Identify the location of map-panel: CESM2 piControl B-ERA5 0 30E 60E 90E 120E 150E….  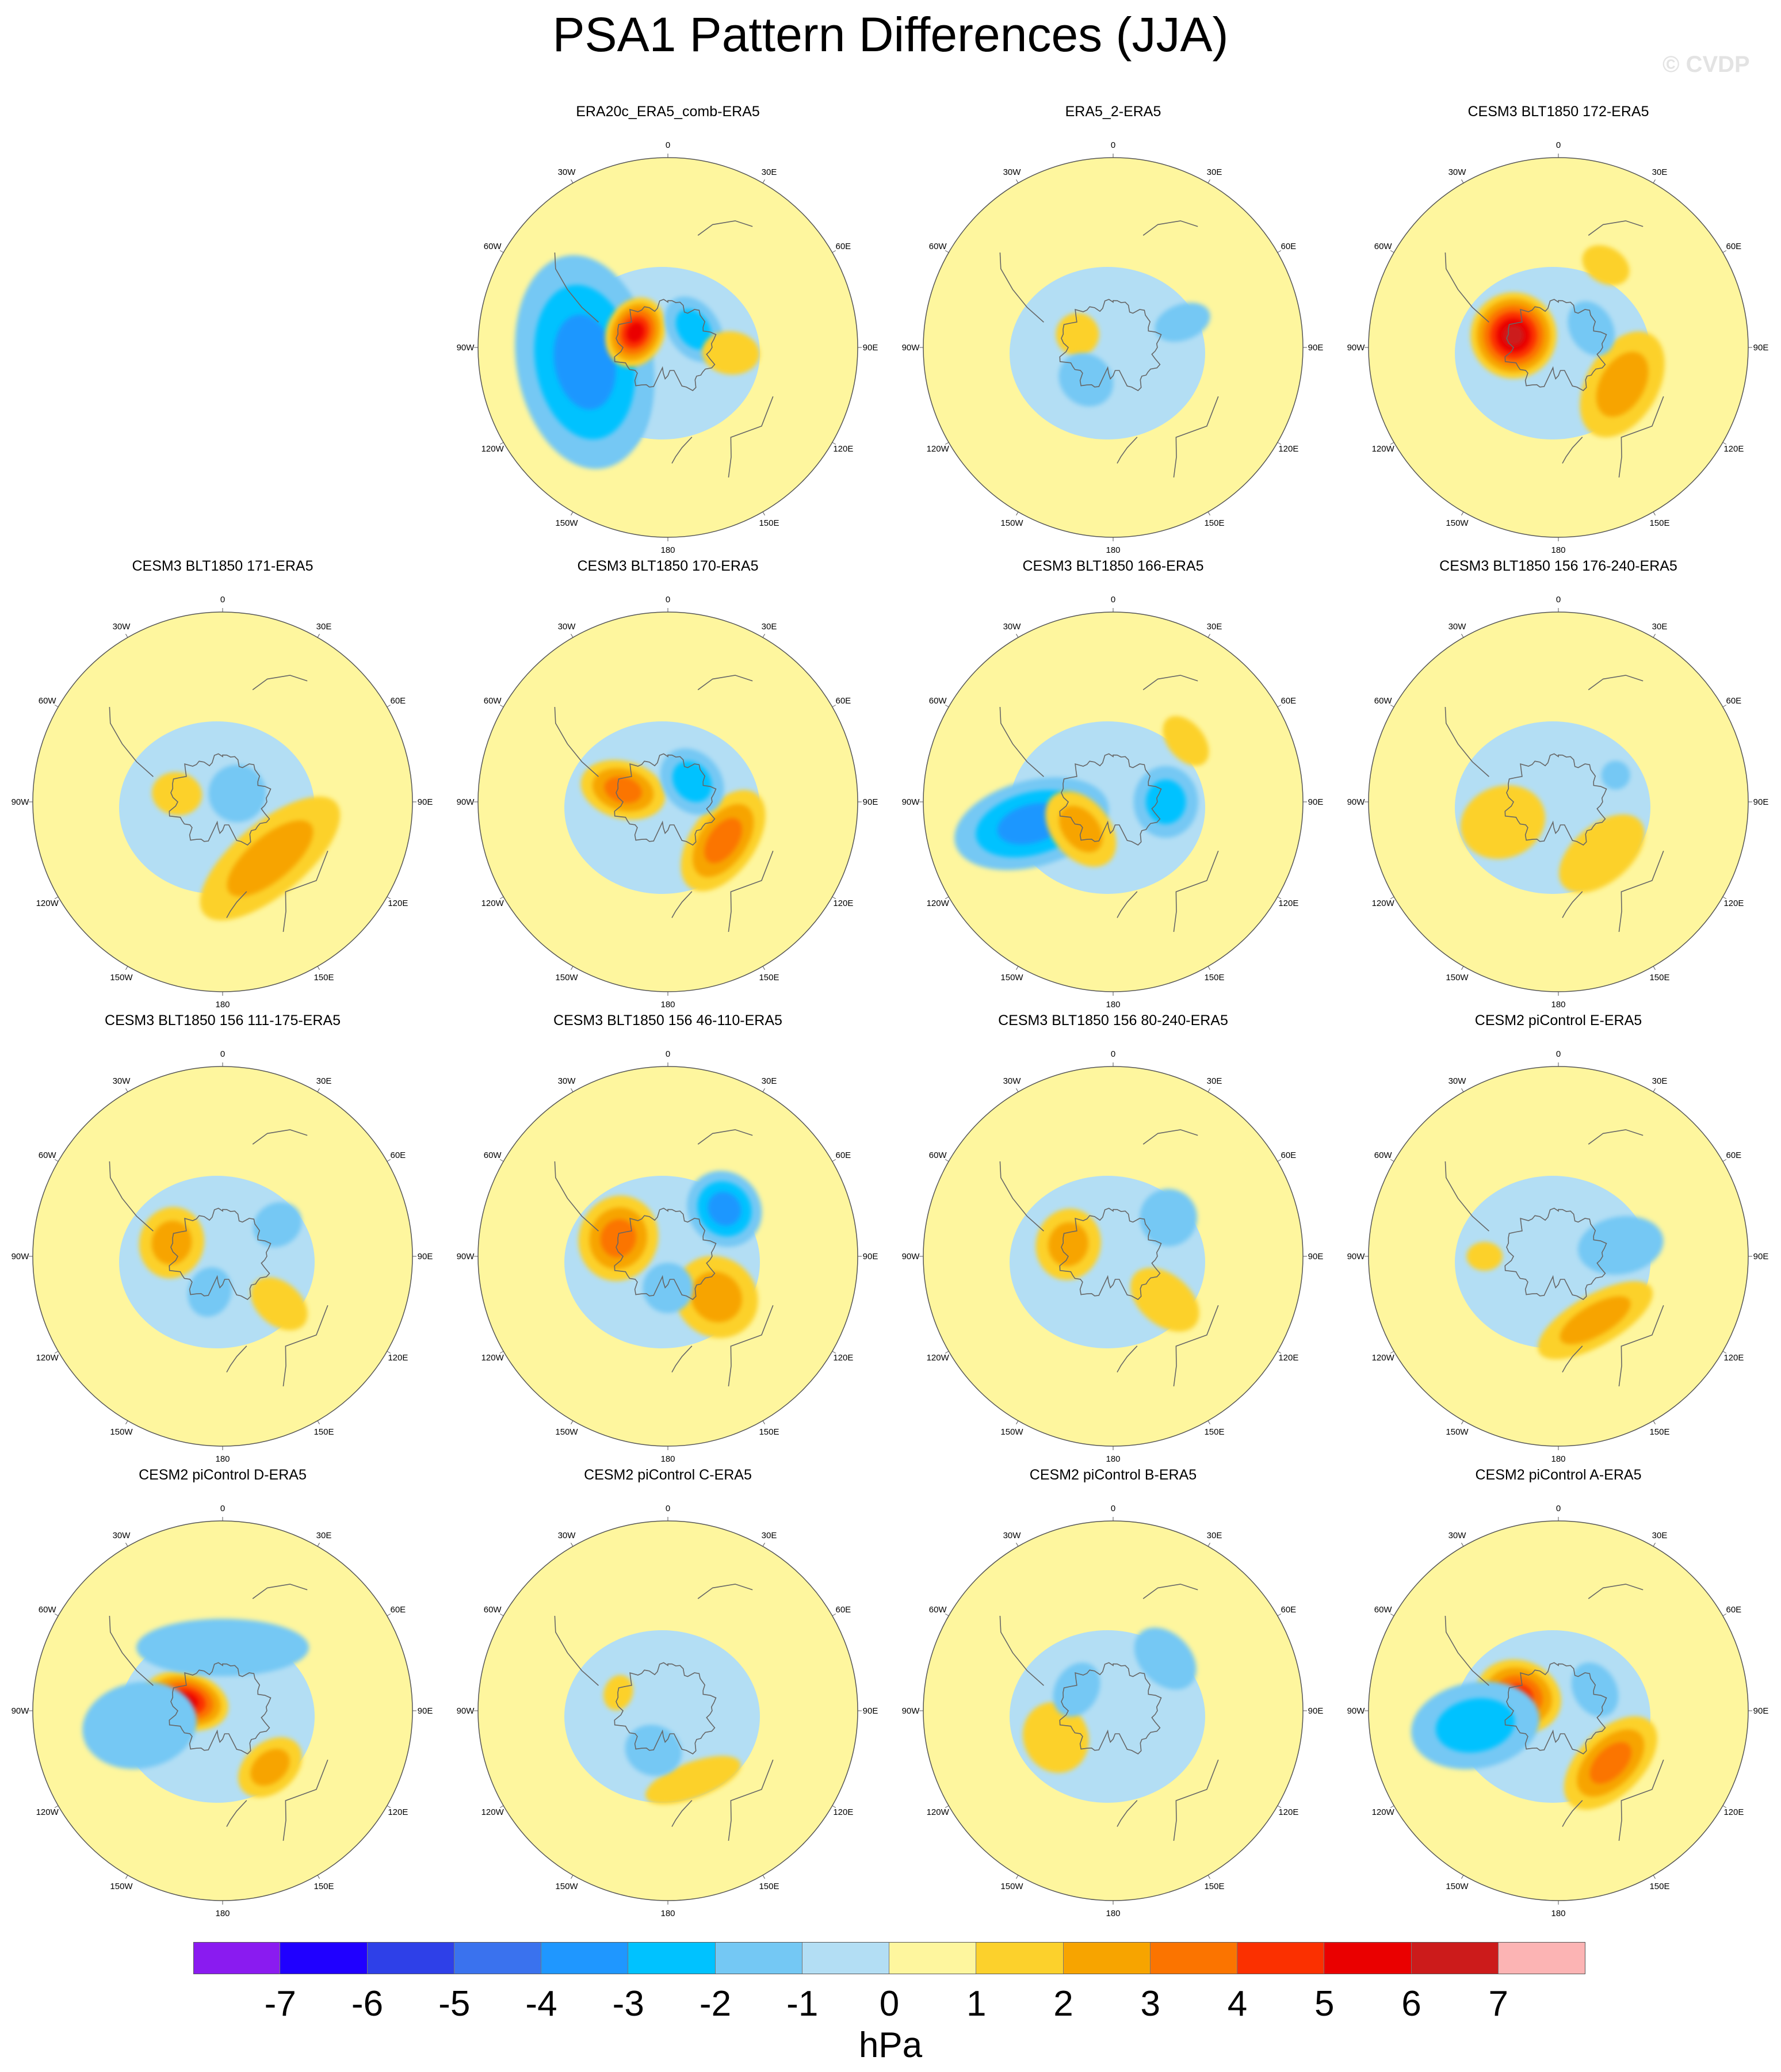
(1113, 1694).